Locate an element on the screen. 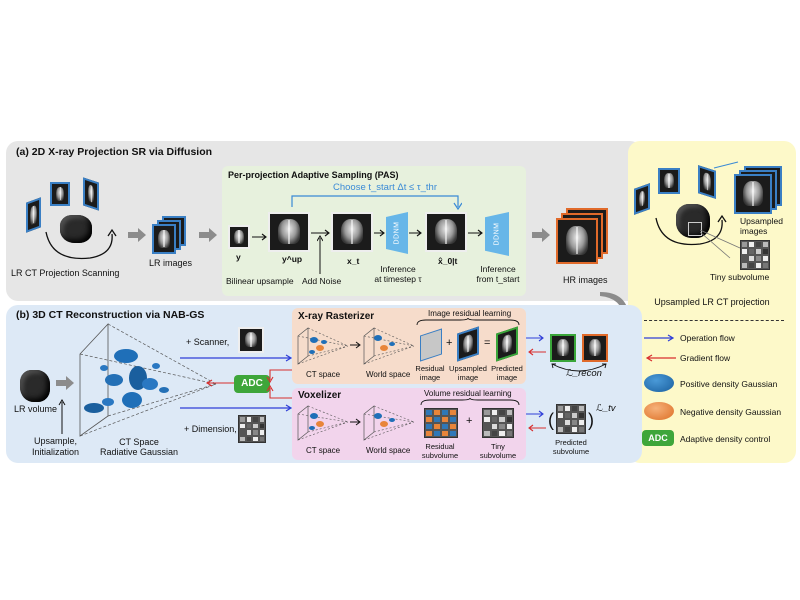 This screenshot has height=600, width=800. right-rotation-arrow-icon is located at coordinates (691, 230).